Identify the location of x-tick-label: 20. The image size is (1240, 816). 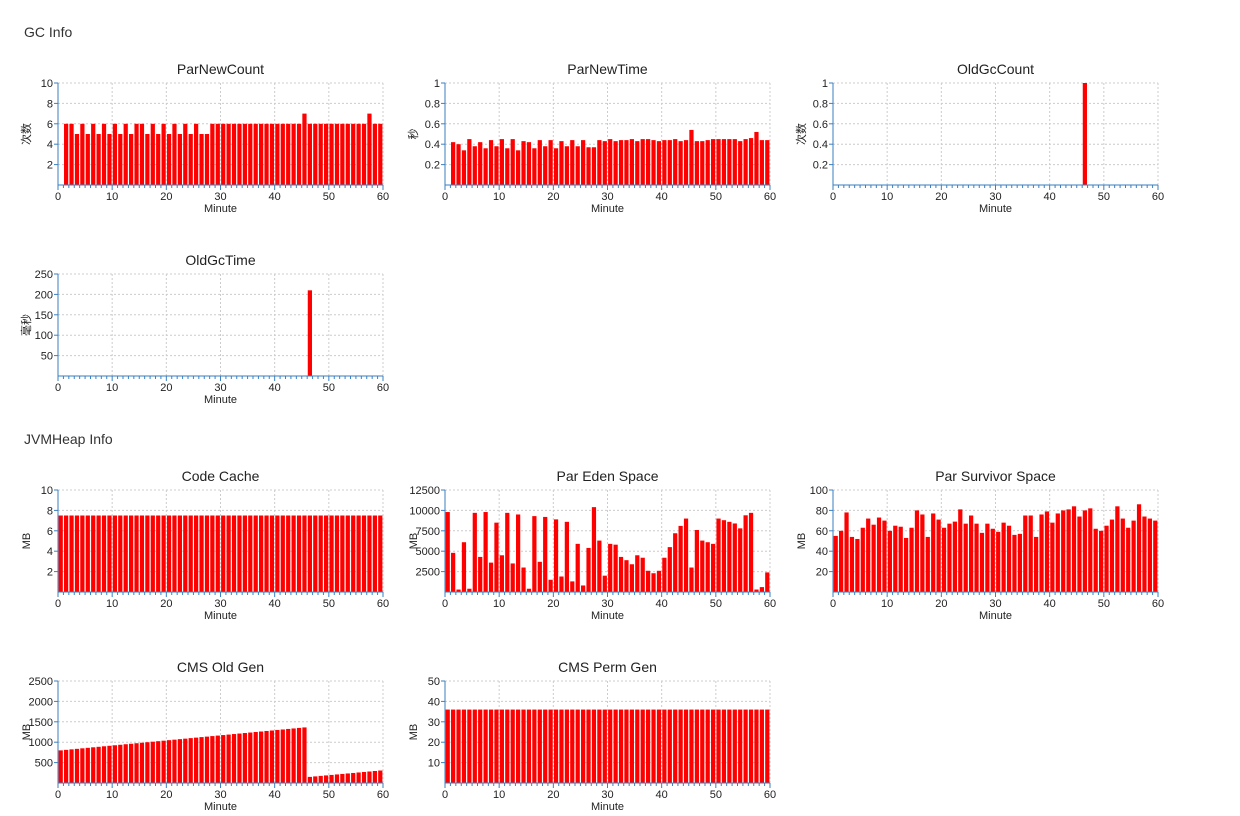
(166, 388).